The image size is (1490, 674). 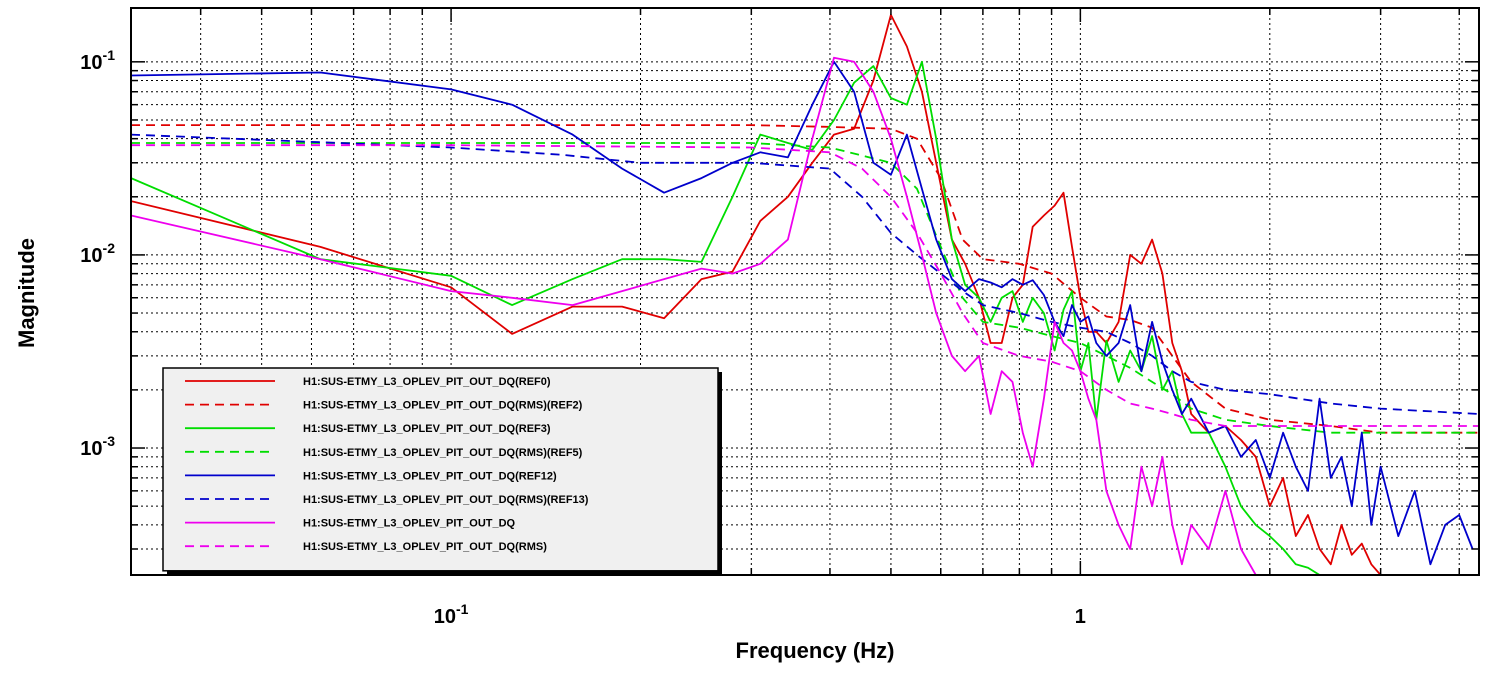 What do you see at coordinates (425, 547) in the screenshot?
I see `legend-label: H1:SUS-ETMY_L3_OPLEV_PIT_OUT_DQ(RMS)` at bounding box center [425, 547].